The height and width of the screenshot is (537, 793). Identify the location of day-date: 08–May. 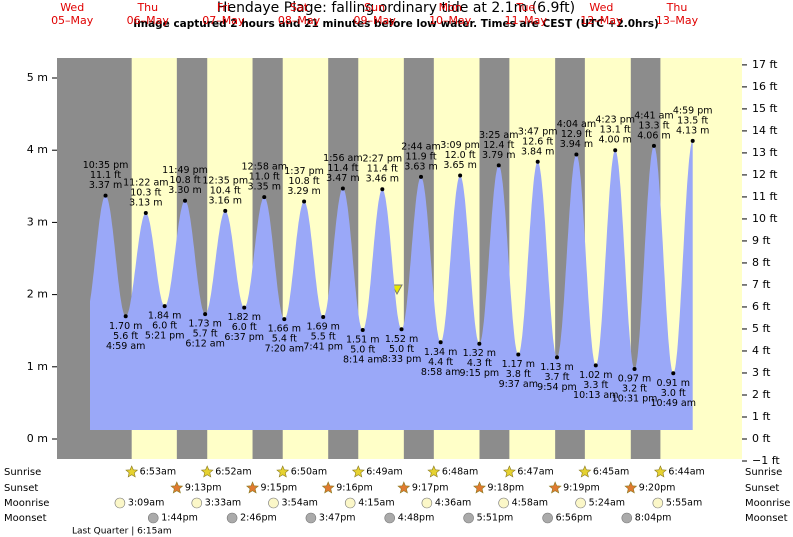
(299, 20).